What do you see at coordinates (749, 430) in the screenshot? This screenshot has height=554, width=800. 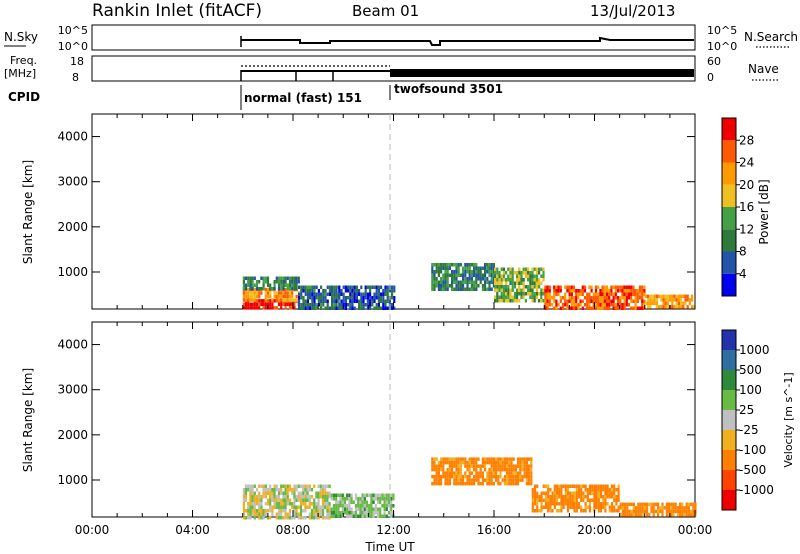 I see `colorbar-tick-label: -25` at bounding box center [749, 430].